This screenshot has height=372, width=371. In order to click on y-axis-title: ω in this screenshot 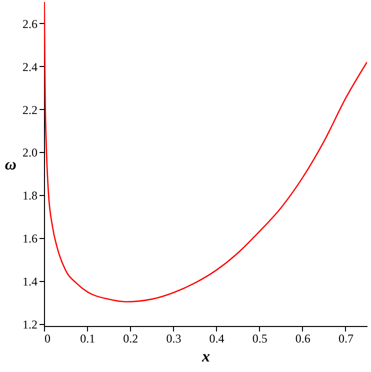, I will do `click(10, 165)`.